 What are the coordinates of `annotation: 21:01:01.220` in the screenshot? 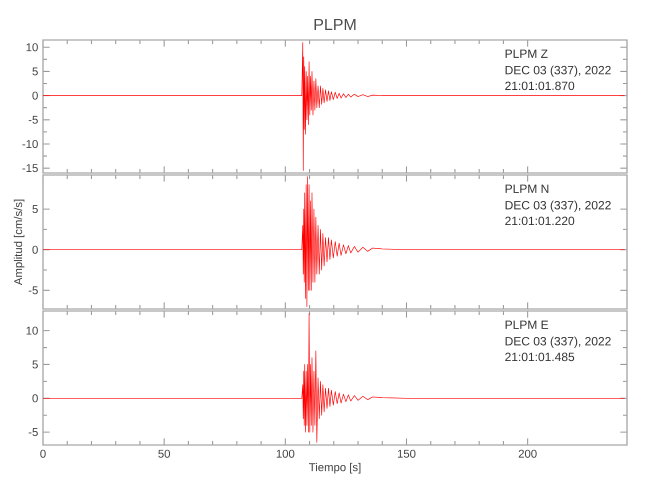 It's located at (539, 221).